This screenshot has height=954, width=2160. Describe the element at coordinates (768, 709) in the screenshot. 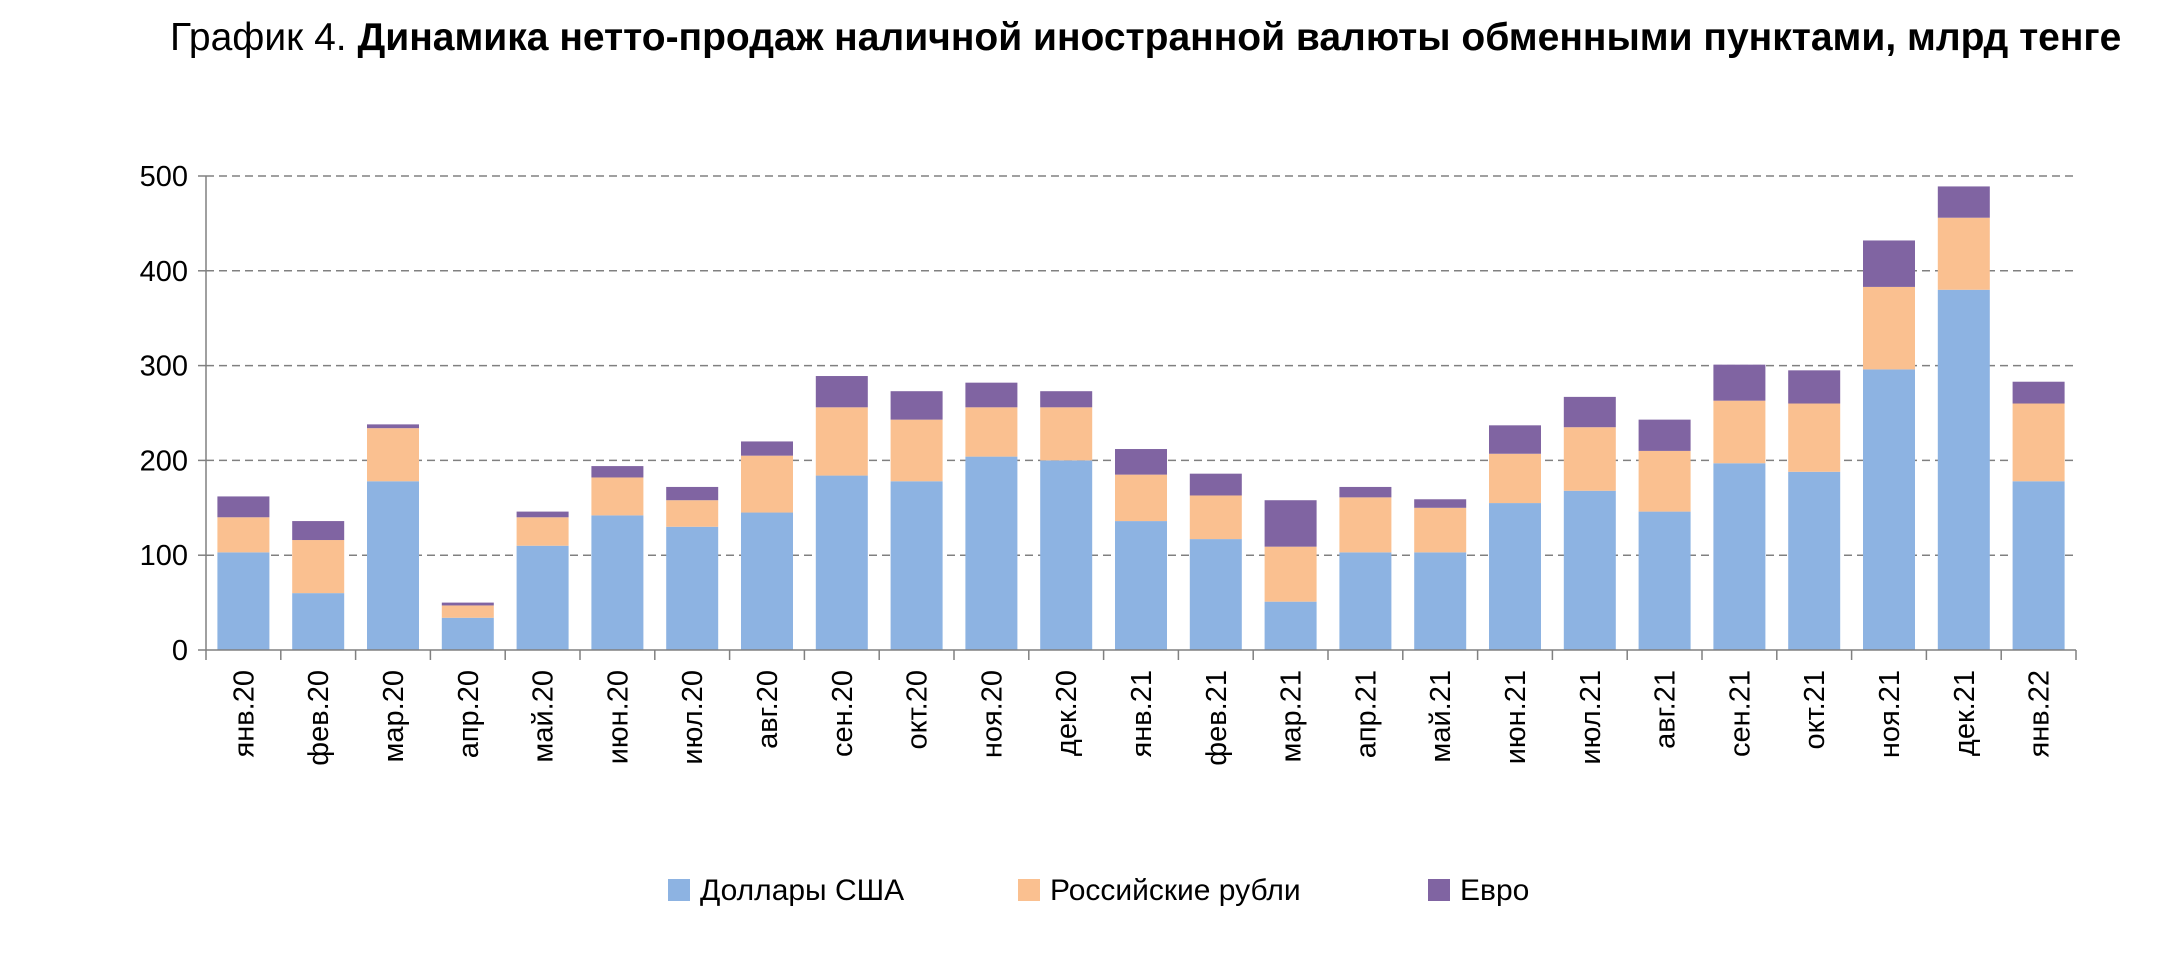

I see `x-tick-label: авг.20` at that location.